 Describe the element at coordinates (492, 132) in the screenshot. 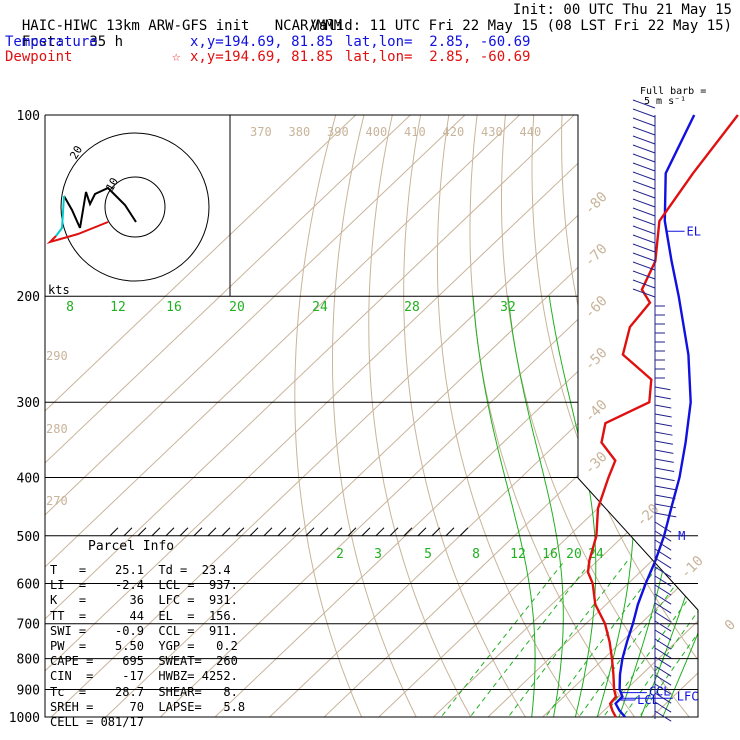

I see `theta-label: 430` at that location.